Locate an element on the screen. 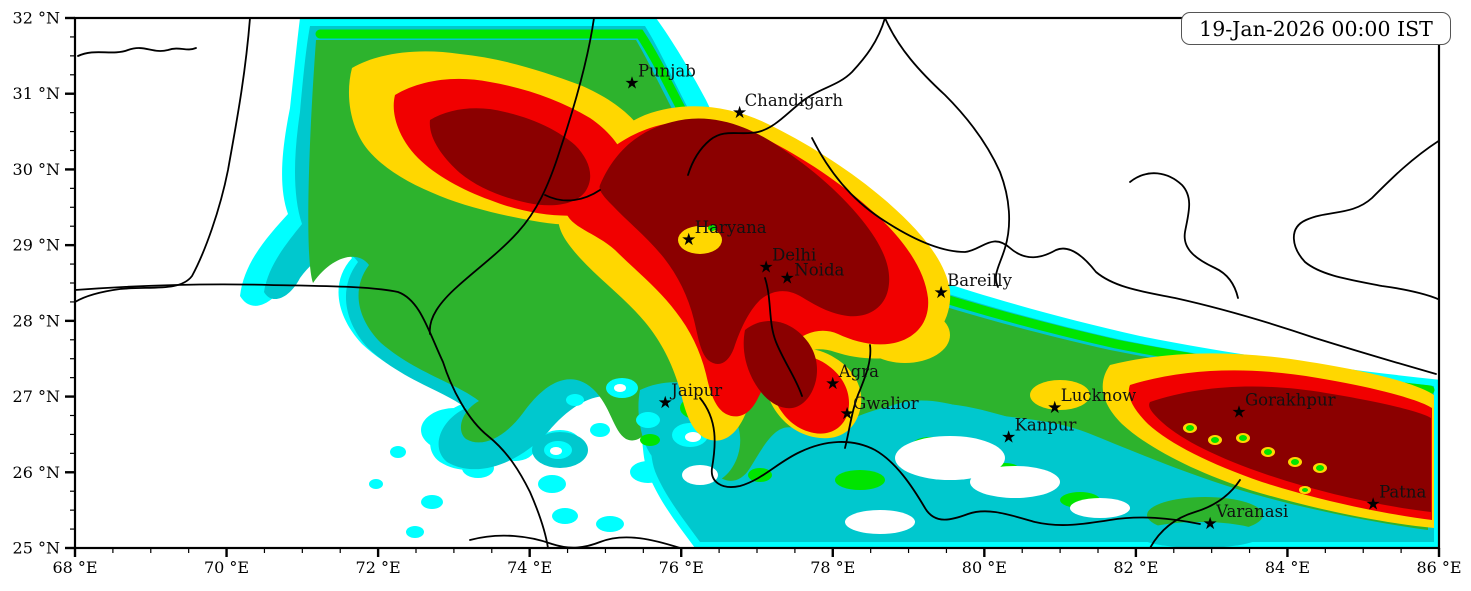 This screenshot has height=591, width=1471. city-patna: ★Patna is located at coordinates (1395, 498).